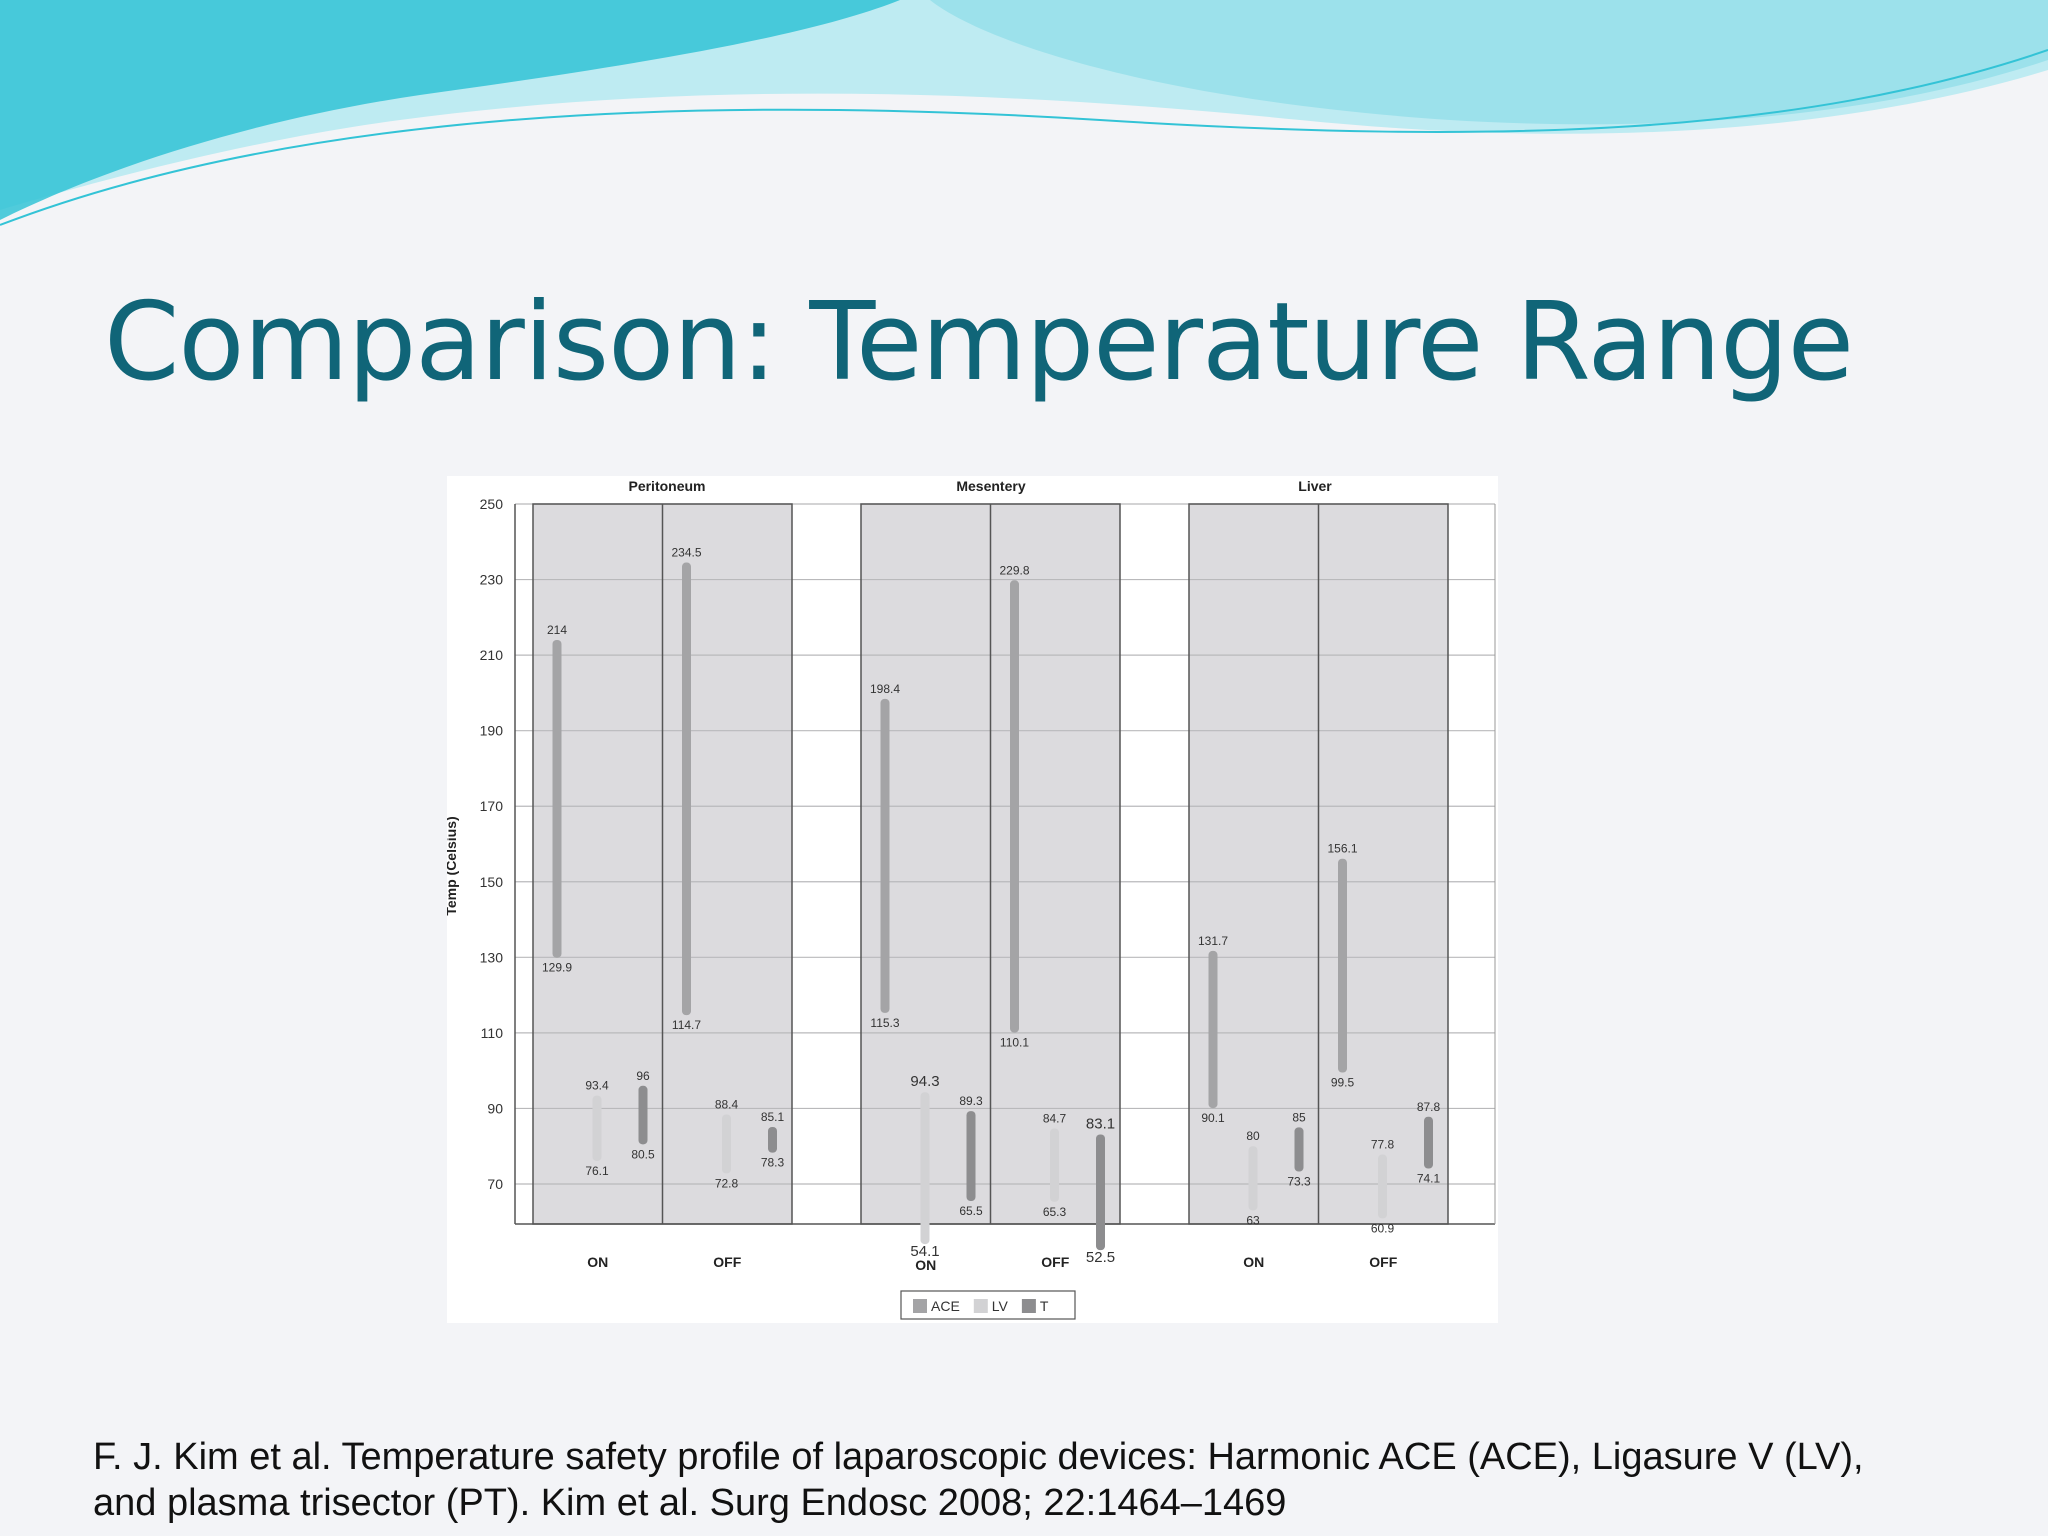 Image resolution: width=2048 pixels, height=1536 pixels. Describe the element at coordinates (1383, 1145) in the screenshot. I see `data-label-max: 77.8` at that location.